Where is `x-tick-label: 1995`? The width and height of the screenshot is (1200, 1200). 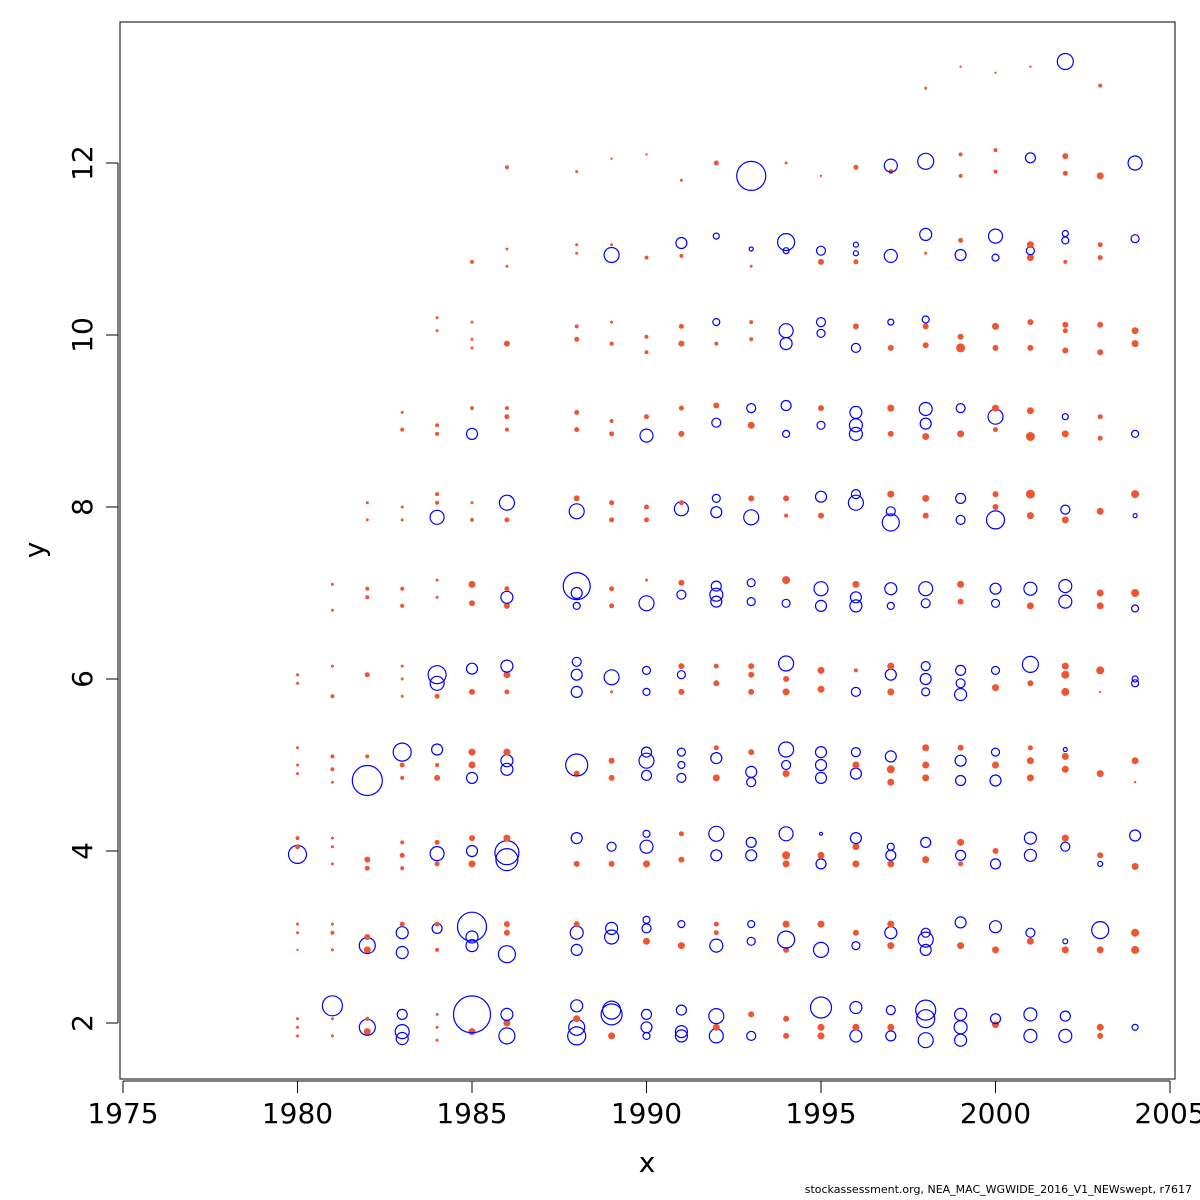
x-tick-label: 1995 is located at coordinates (820, 1113).